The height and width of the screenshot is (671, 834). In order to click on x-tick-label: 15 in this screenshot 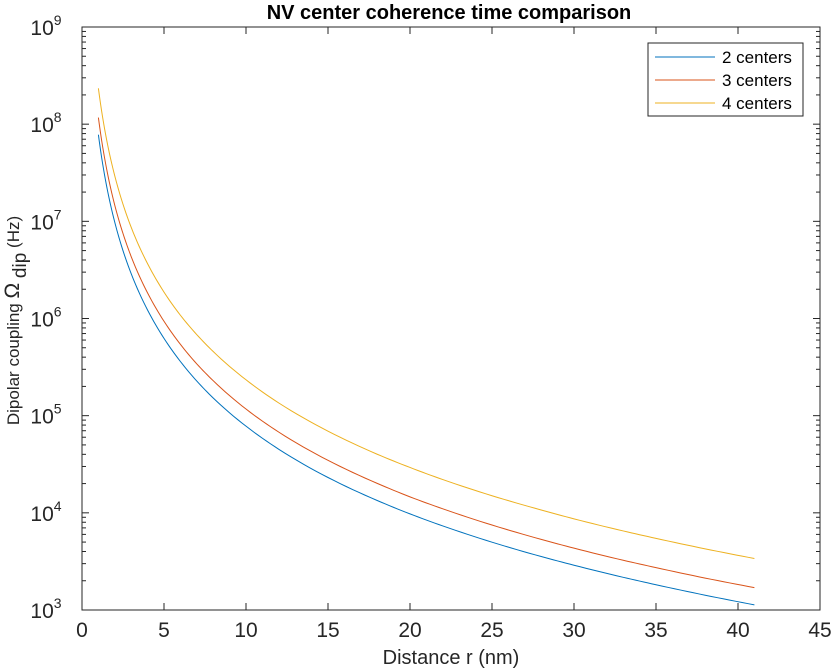, I will do `click(327, 630)`.